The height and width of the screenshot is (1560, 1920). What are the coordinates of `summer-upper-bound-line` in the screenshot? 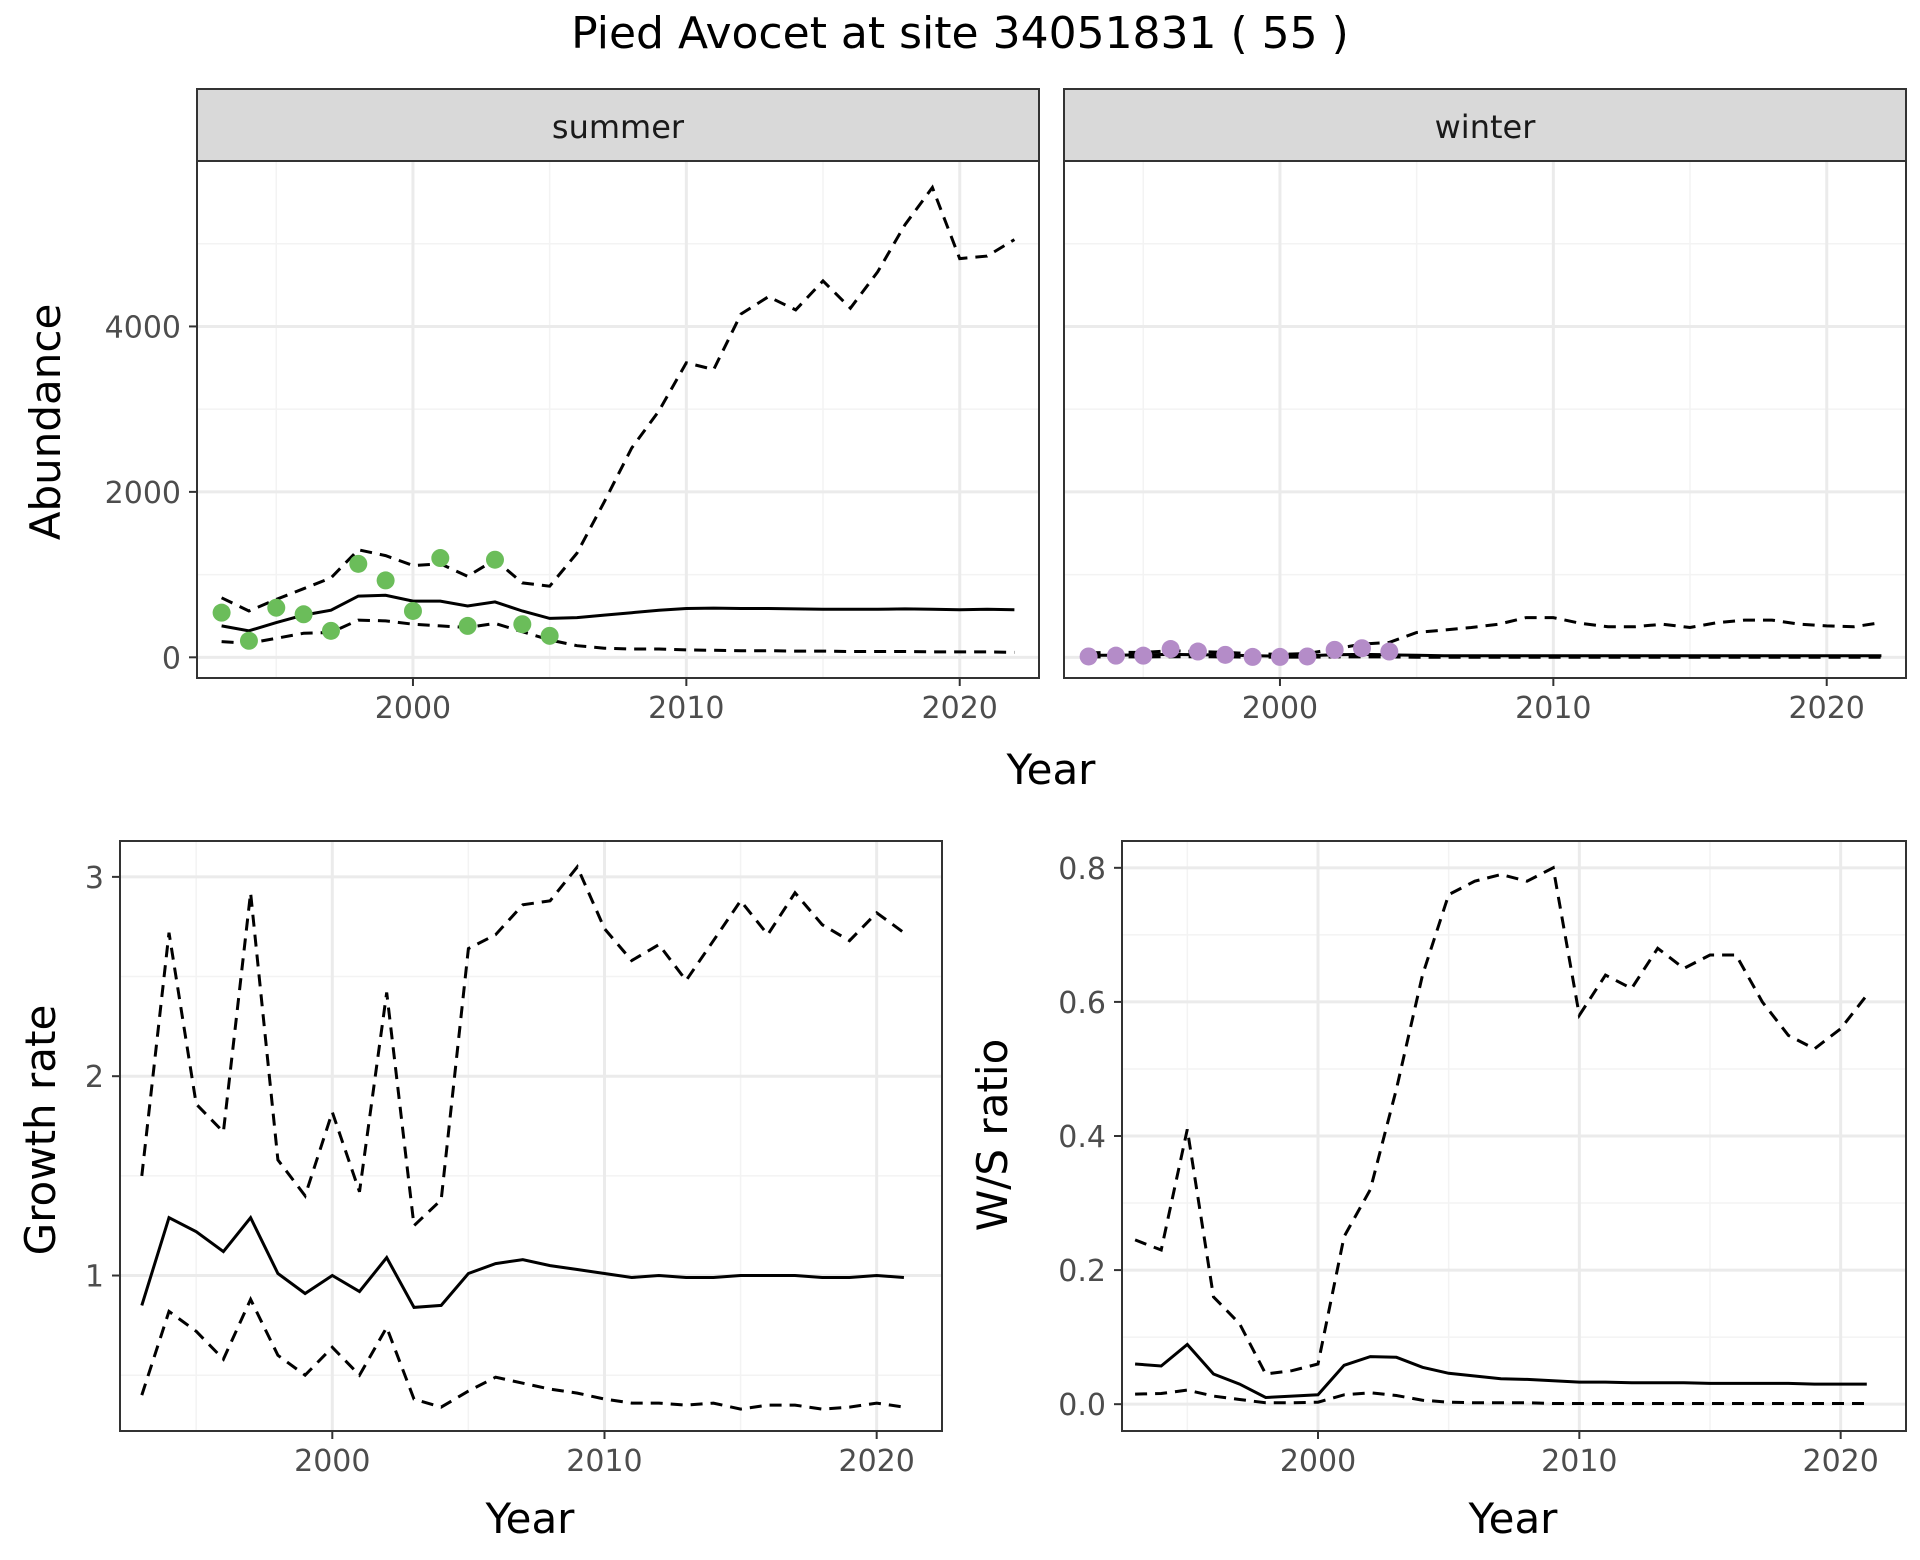 It's located at (618, 398).